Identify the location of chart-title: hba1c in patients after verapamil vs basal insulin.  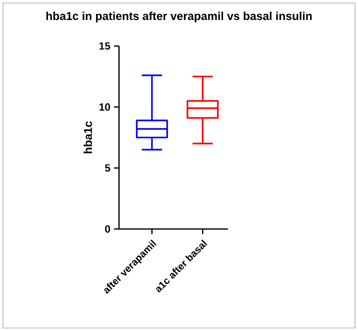
(179, 17).